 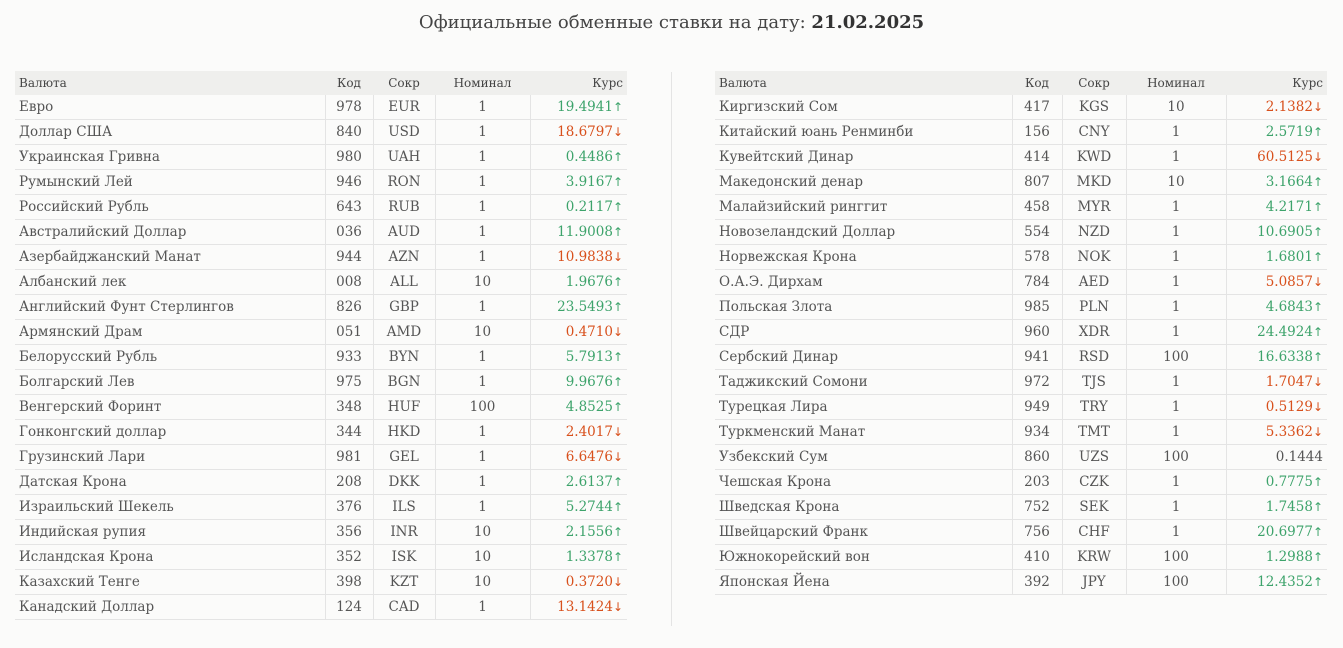 I want to click on currency-abbr: RON, so click(x=404, y=182).